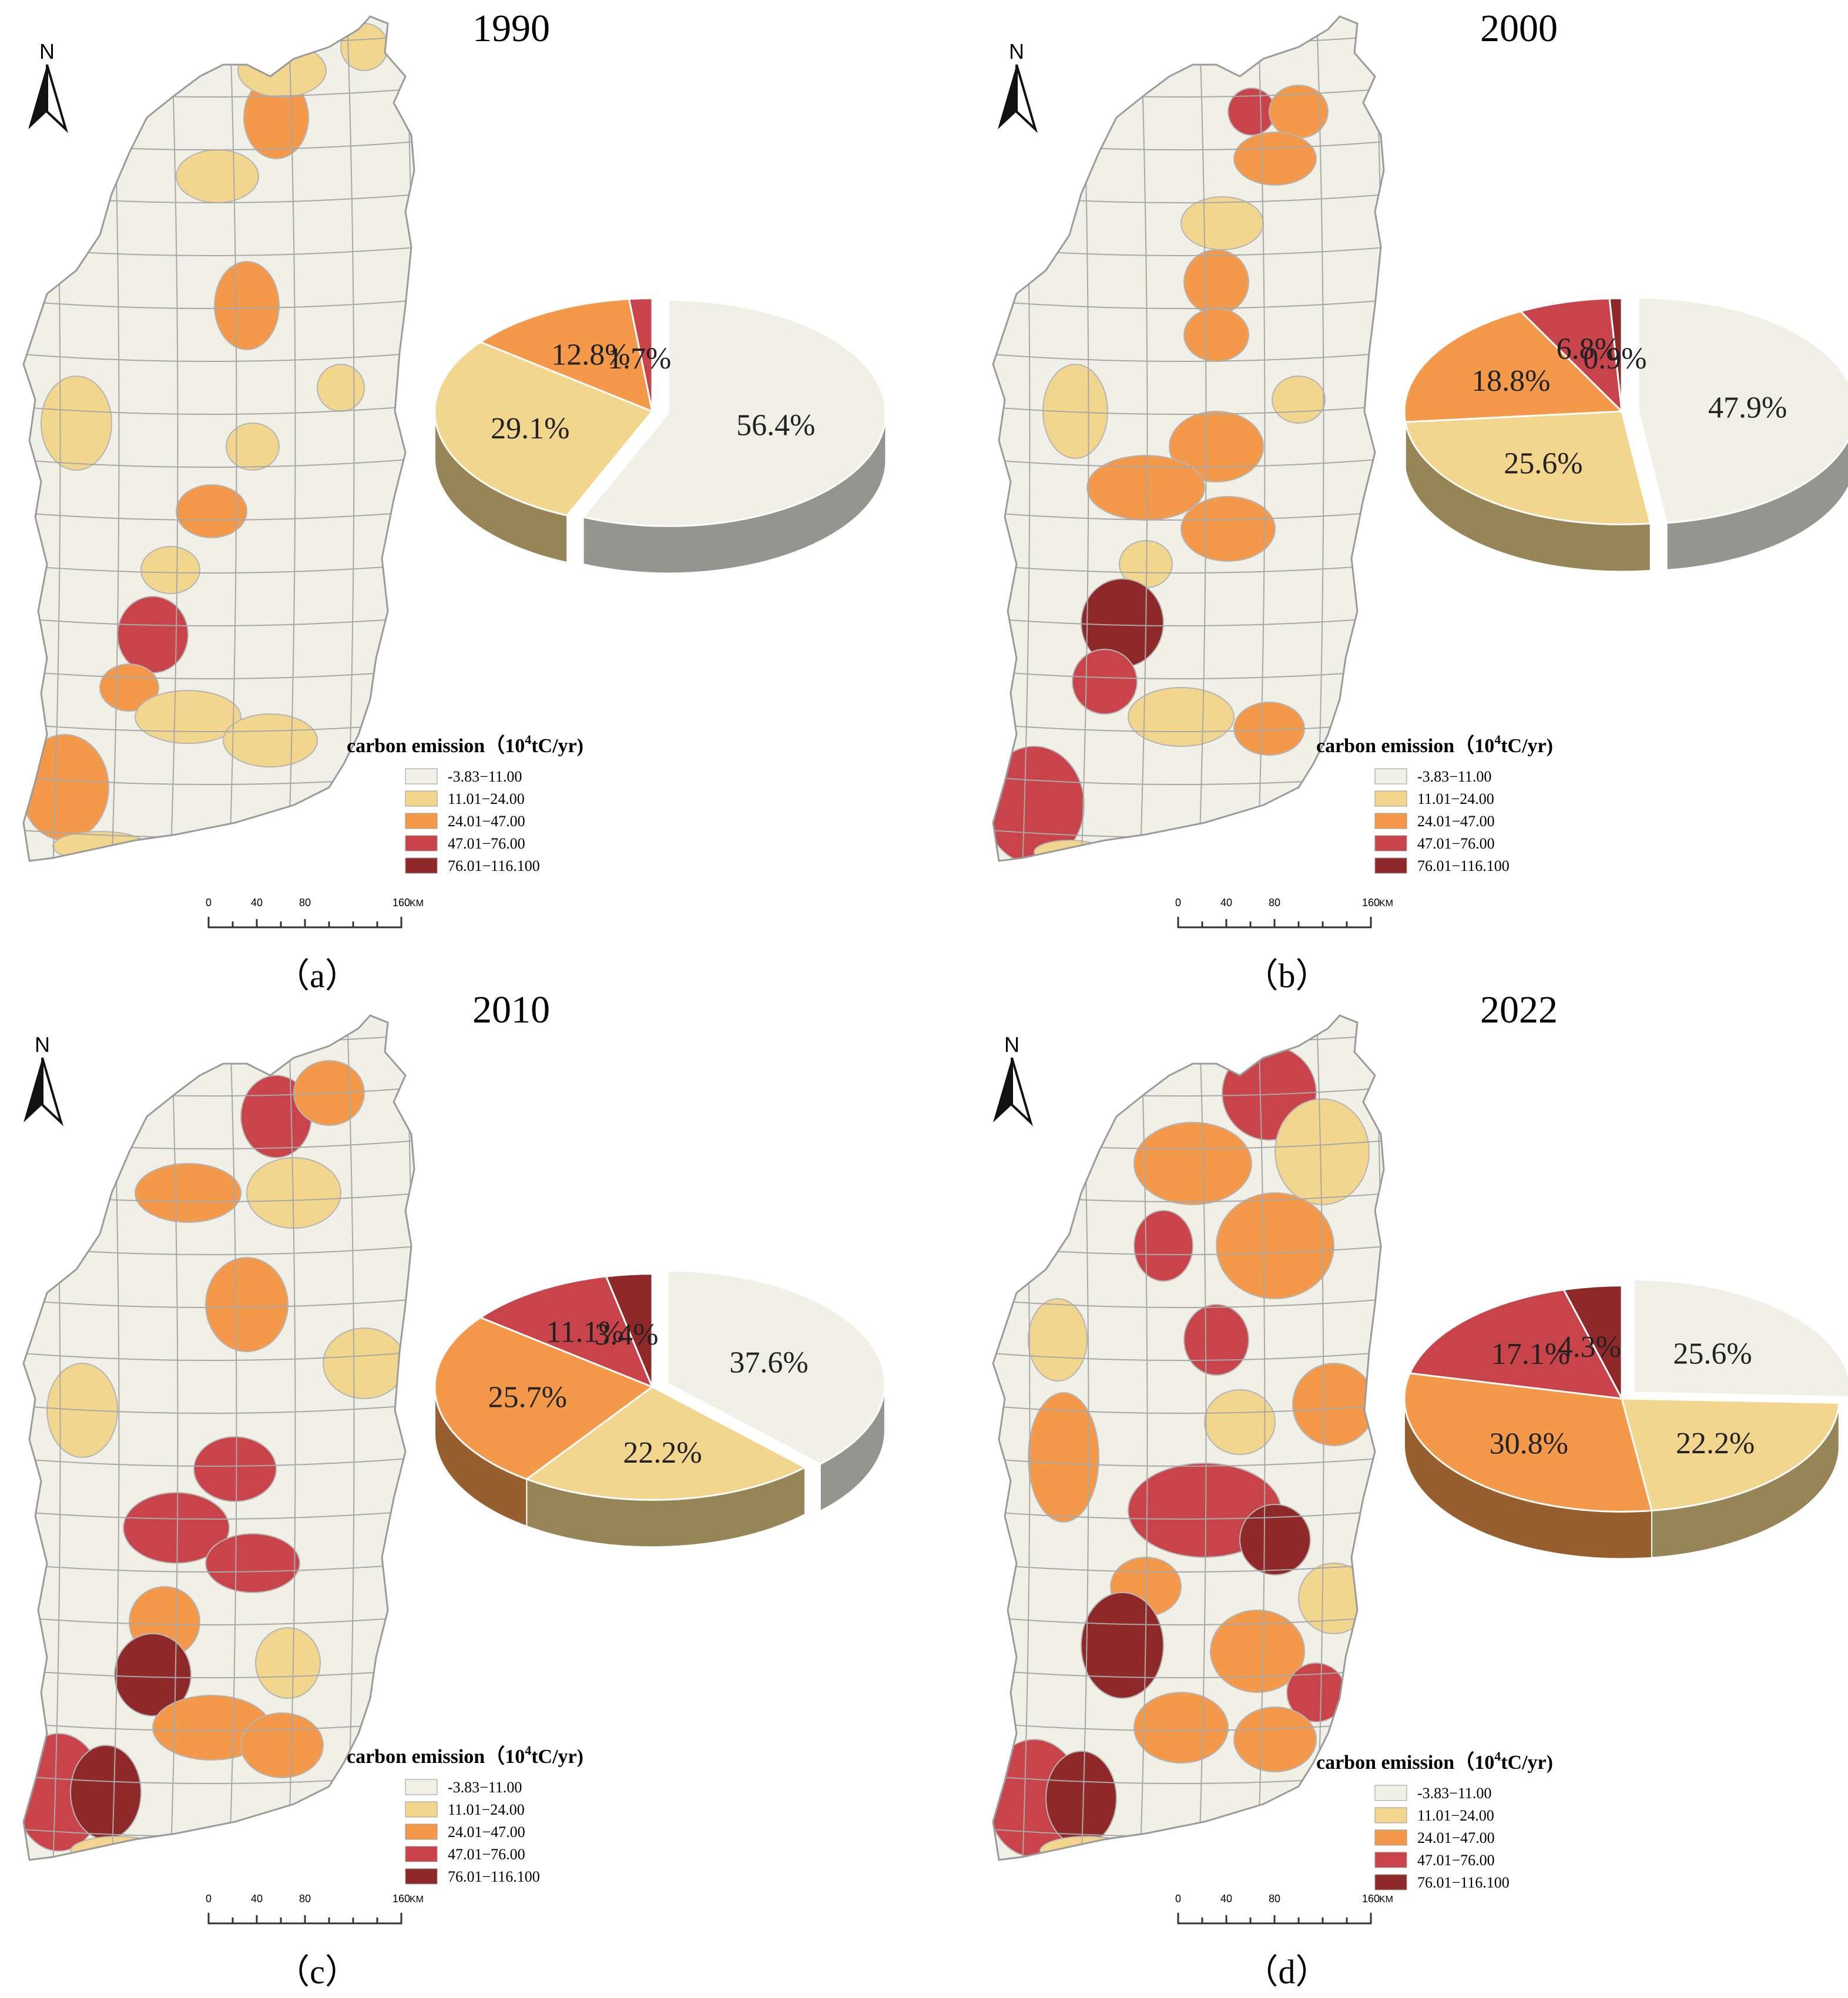 Image resolution: width=1848 pixels, height=1998 pixels. I want to click on panel-caption: （c）, so click(318, 1972).